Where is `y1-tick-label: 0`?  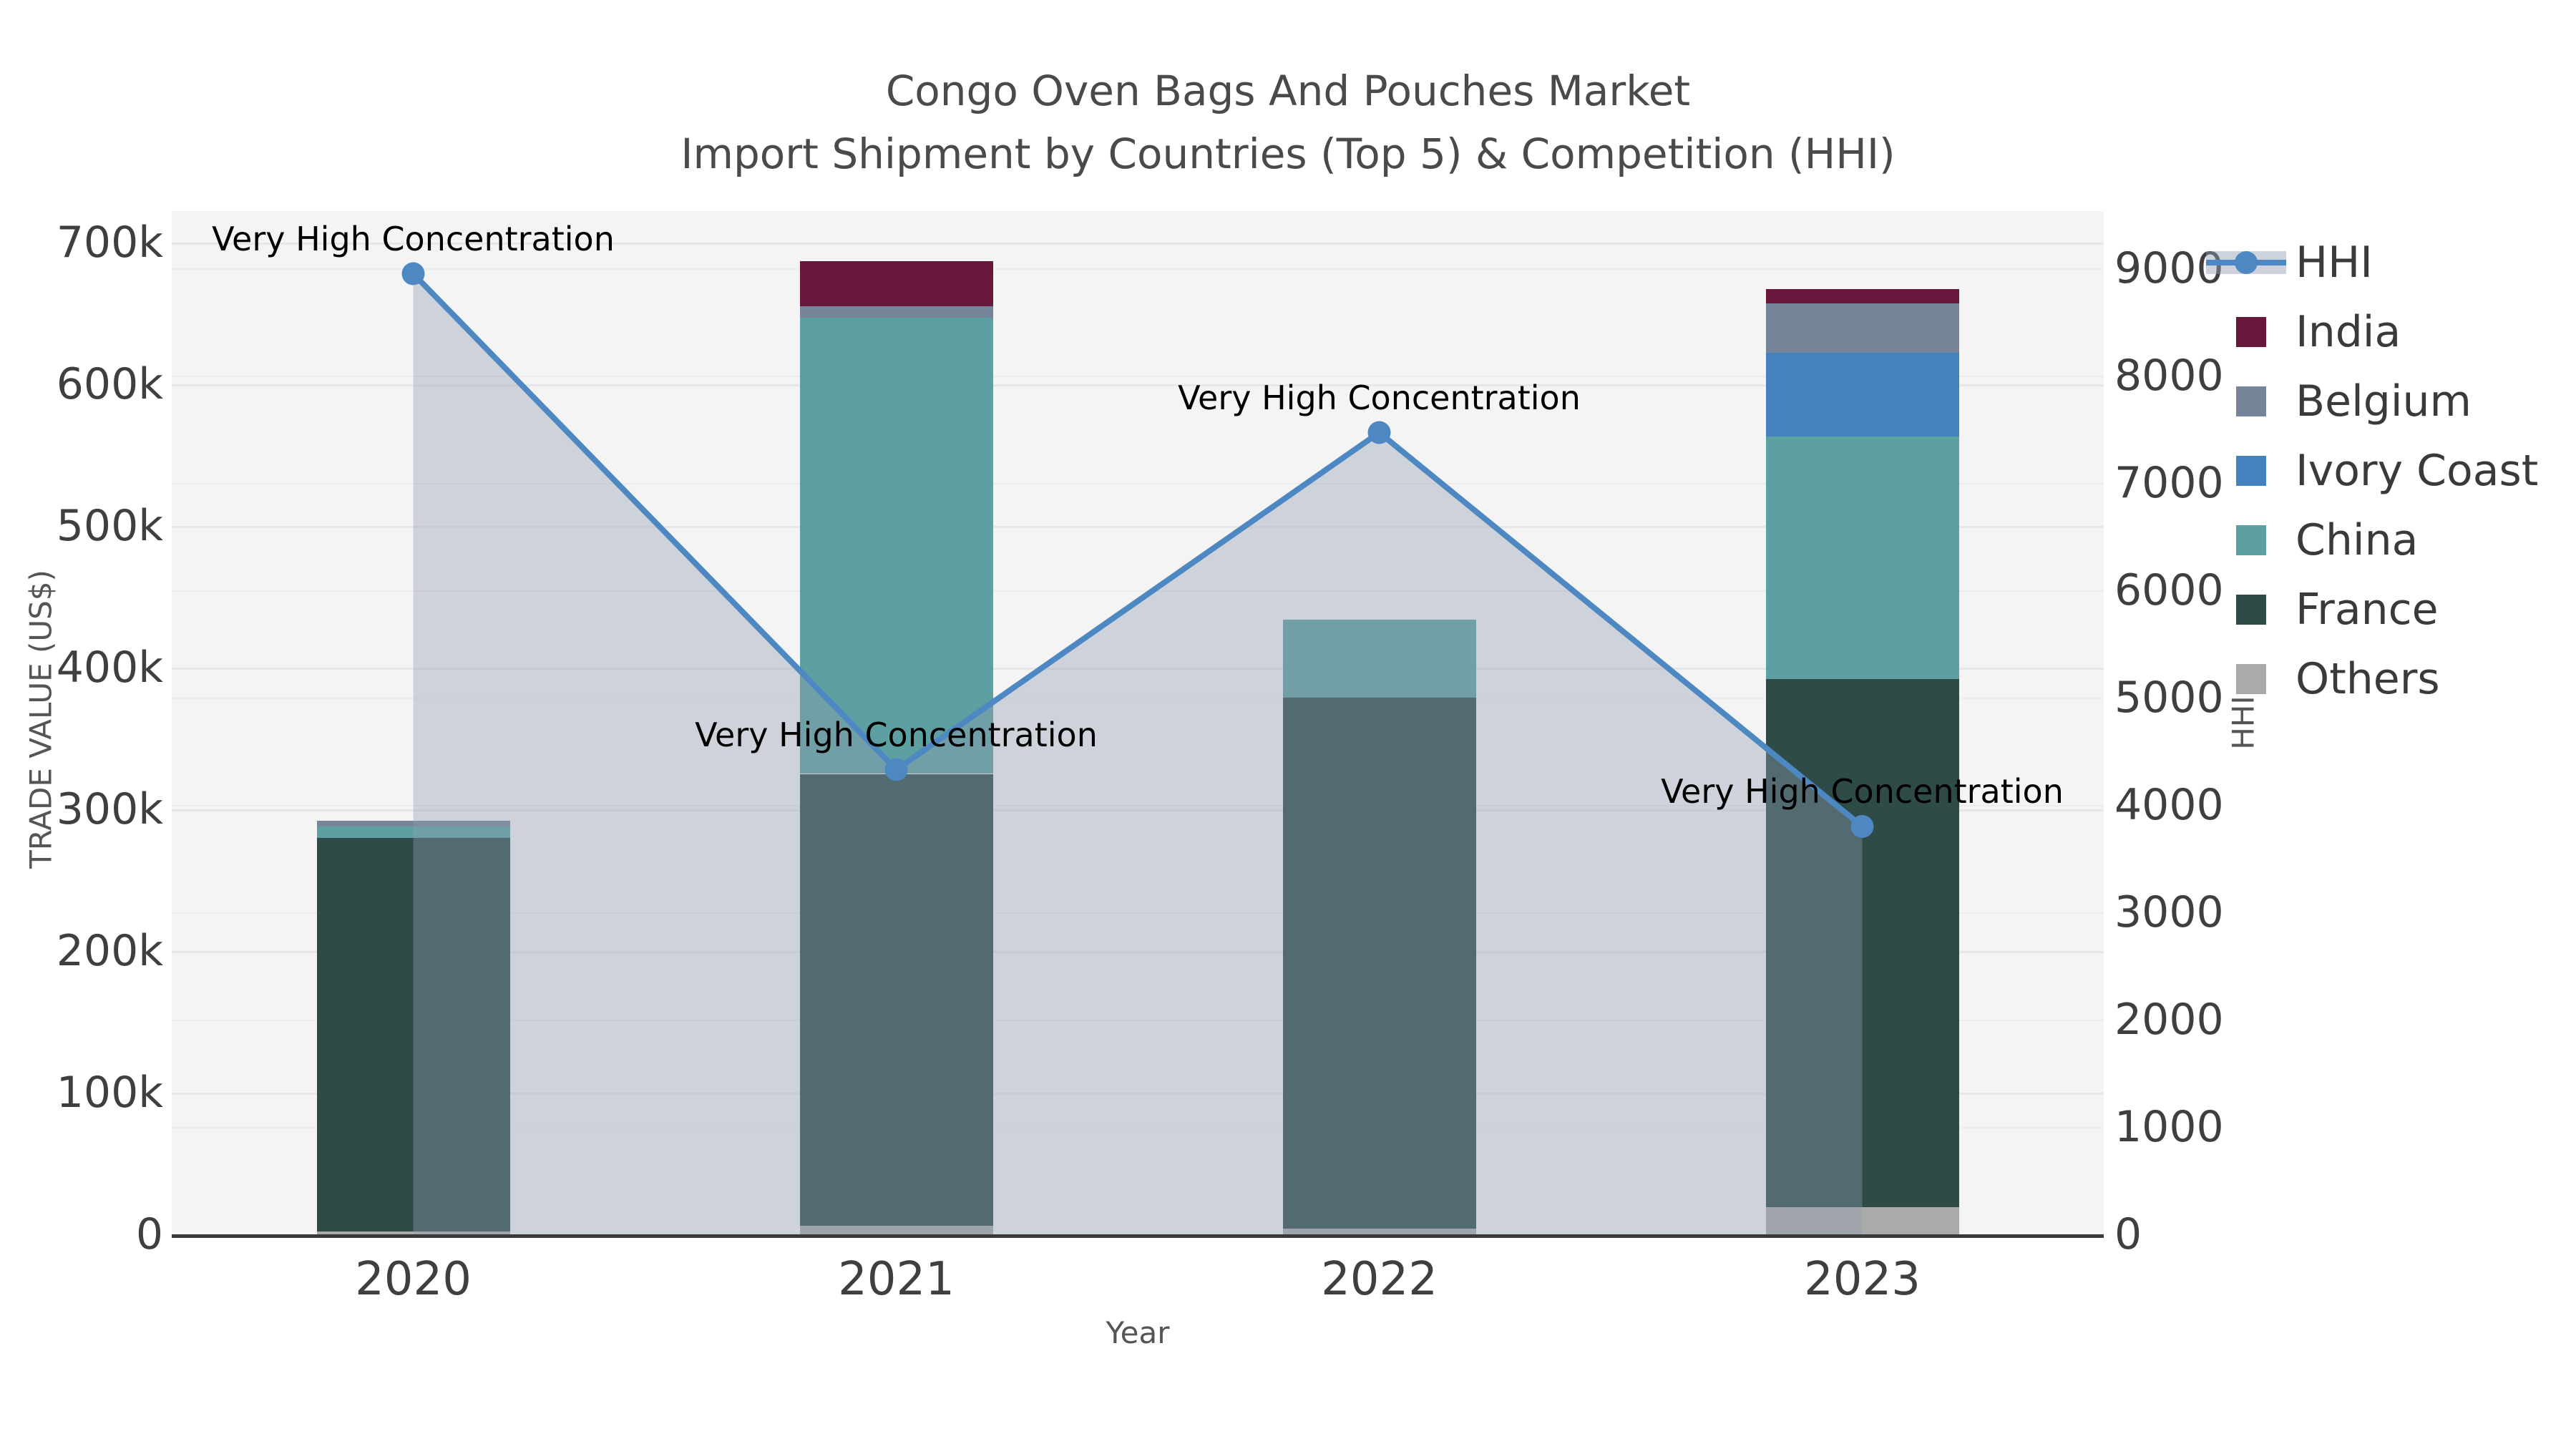 y1-tick-label: 0 is located at coordinates (149, 1234).